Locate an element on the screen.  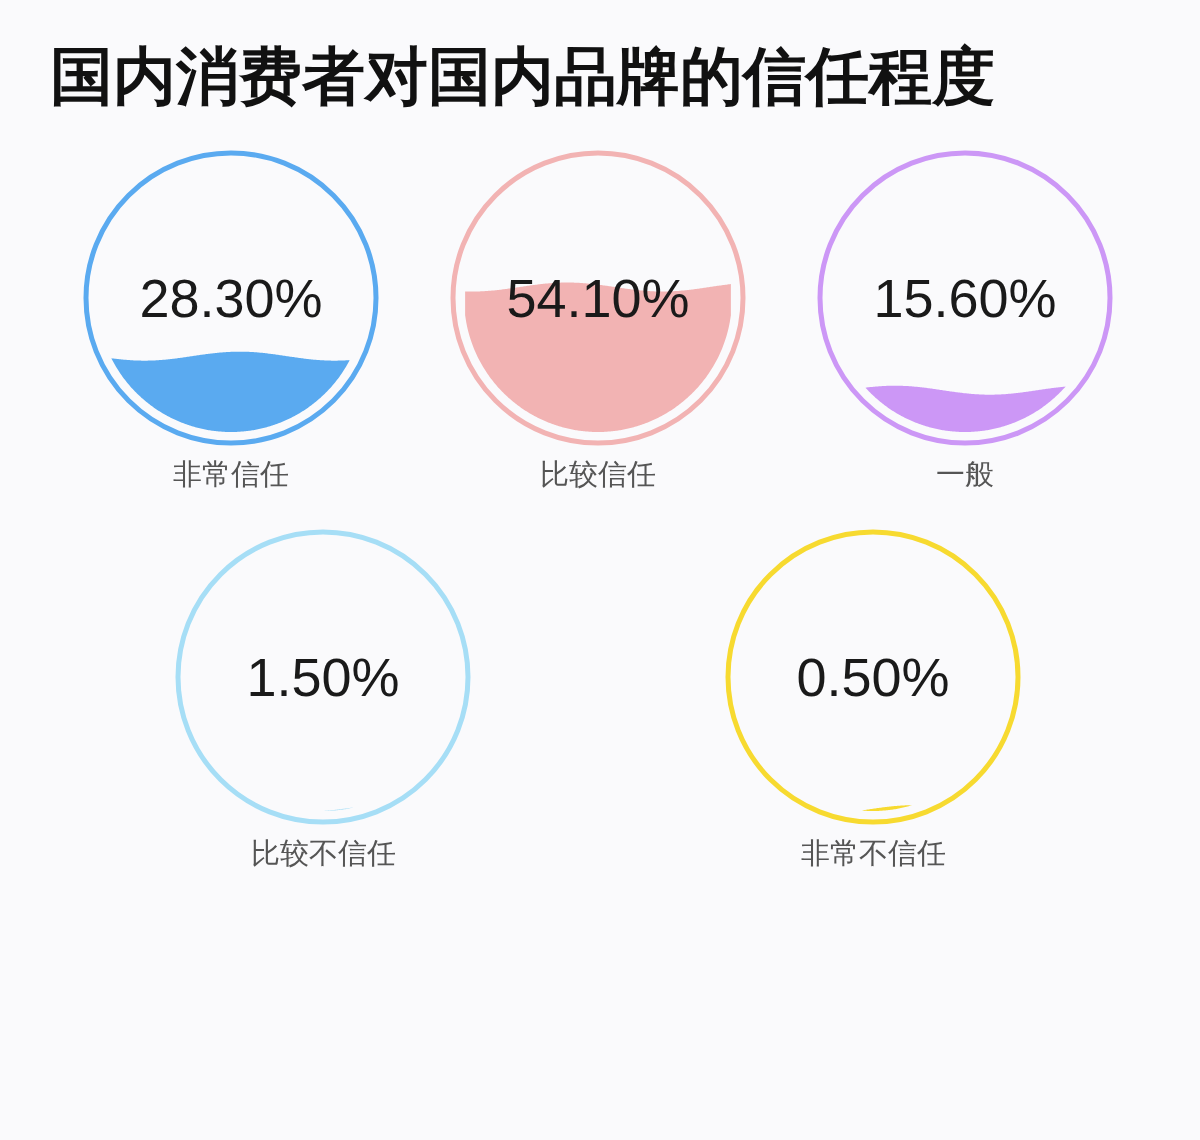
title: 国内消费者对国内品牌的信任程度 is located at coordinates (522, 76).